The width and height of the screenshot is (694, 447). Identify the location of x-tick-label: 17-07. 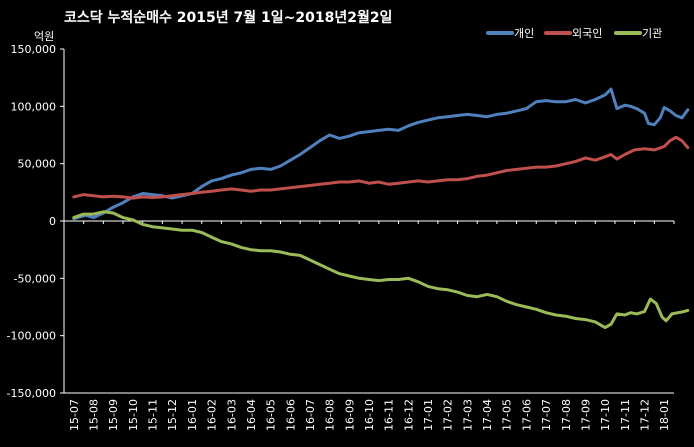
(546, 415).